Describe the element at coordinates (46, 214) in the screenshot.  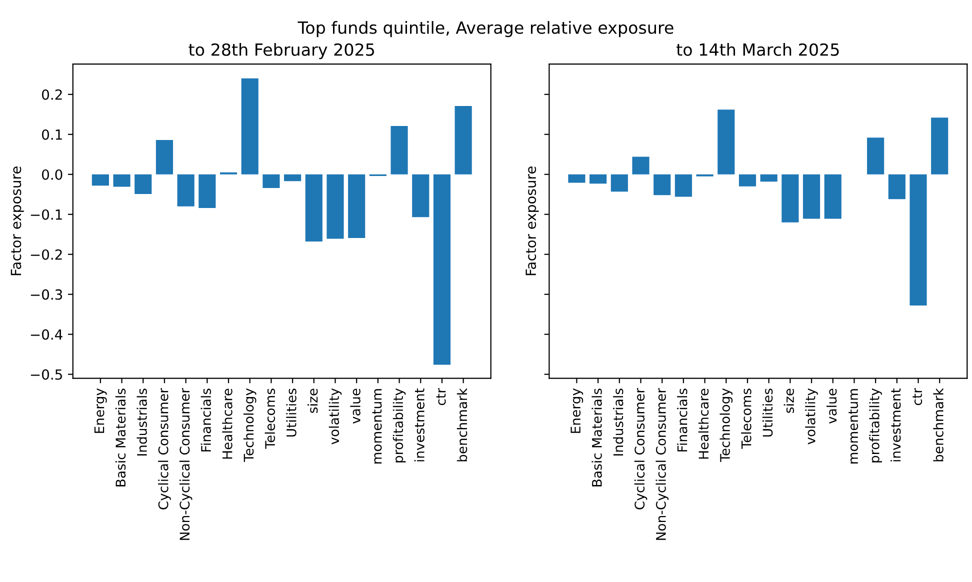
I see `y-tick-label: −0.1` at that location.